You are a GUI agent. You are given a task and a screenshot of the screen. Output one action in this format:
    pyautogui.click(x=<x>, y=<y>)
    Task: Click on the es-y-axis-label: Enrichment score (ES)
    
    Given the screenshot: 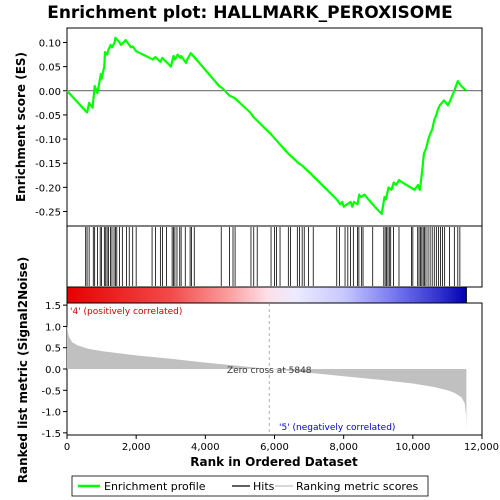 What is the action you would take?
    pyautogui.click(x=21, y=127)
    